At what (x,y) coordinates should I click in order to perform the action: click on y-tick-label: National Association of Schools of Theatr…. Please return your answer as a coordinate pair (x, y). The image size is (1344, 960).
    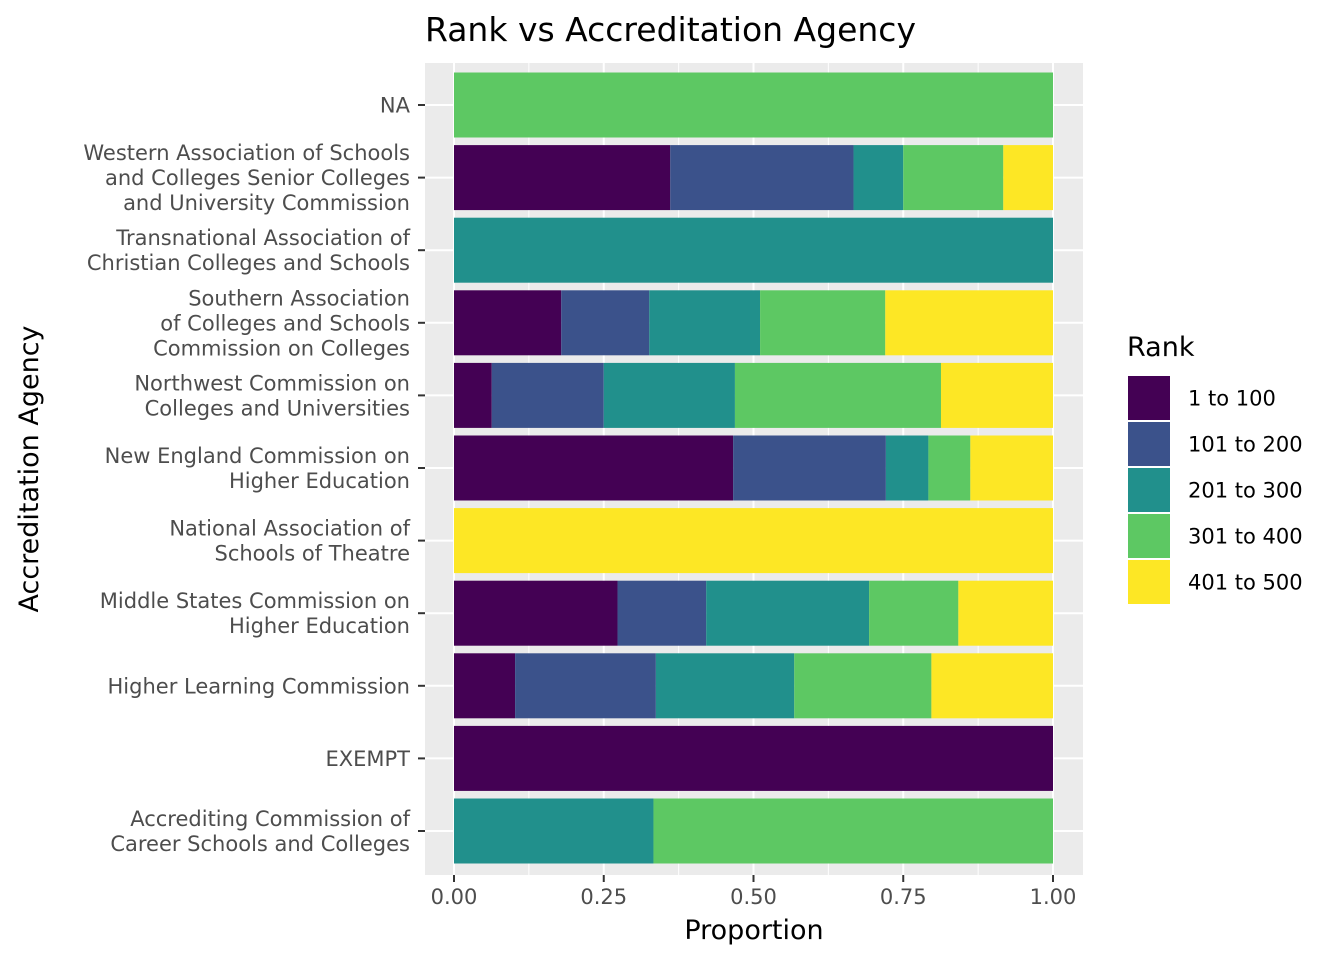
    Looking at the image, I should click on (289, 541).